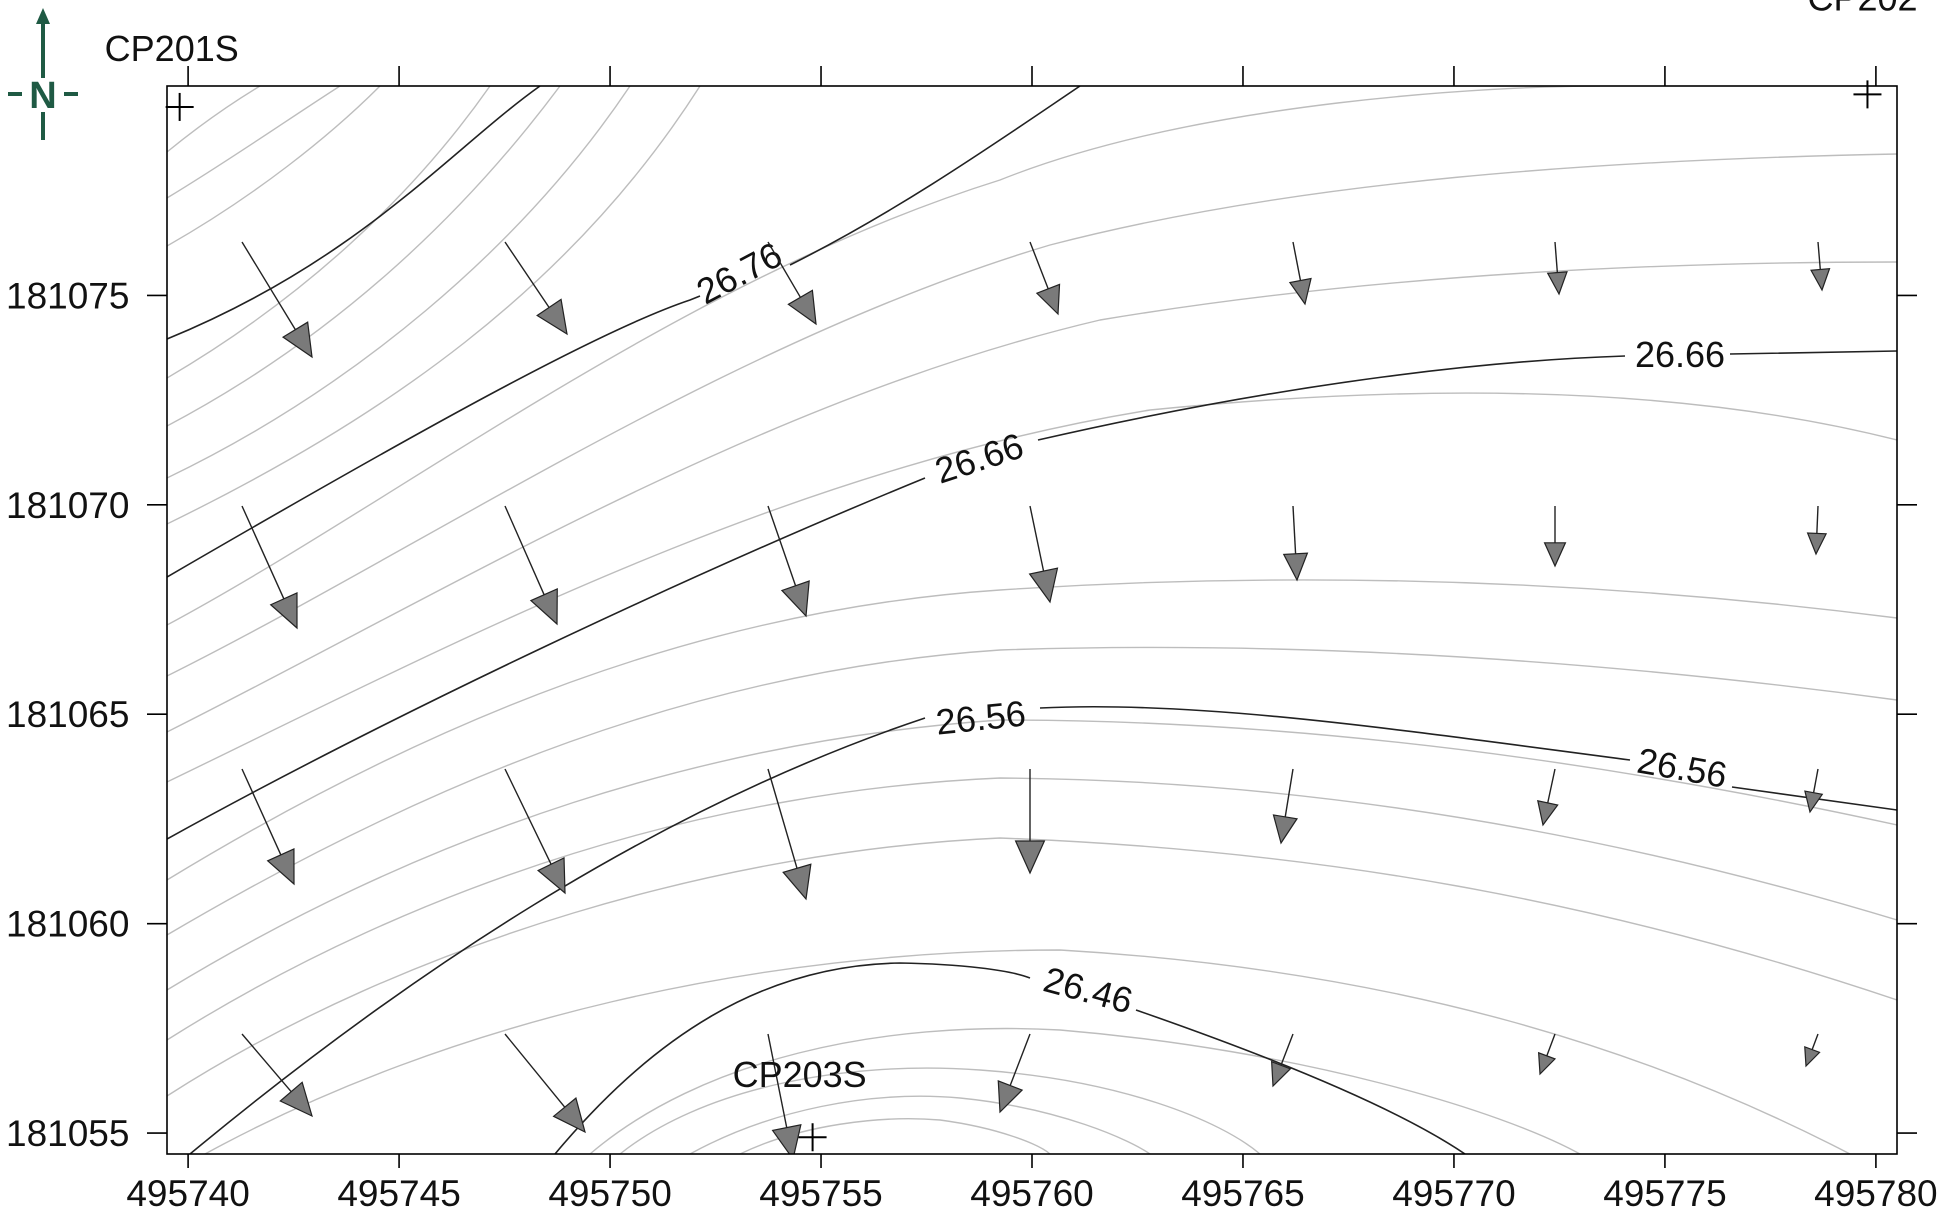  Describe the element at coordinates (67, 505) in the screenshot. I see `y-tick-label: 181070` at that location.